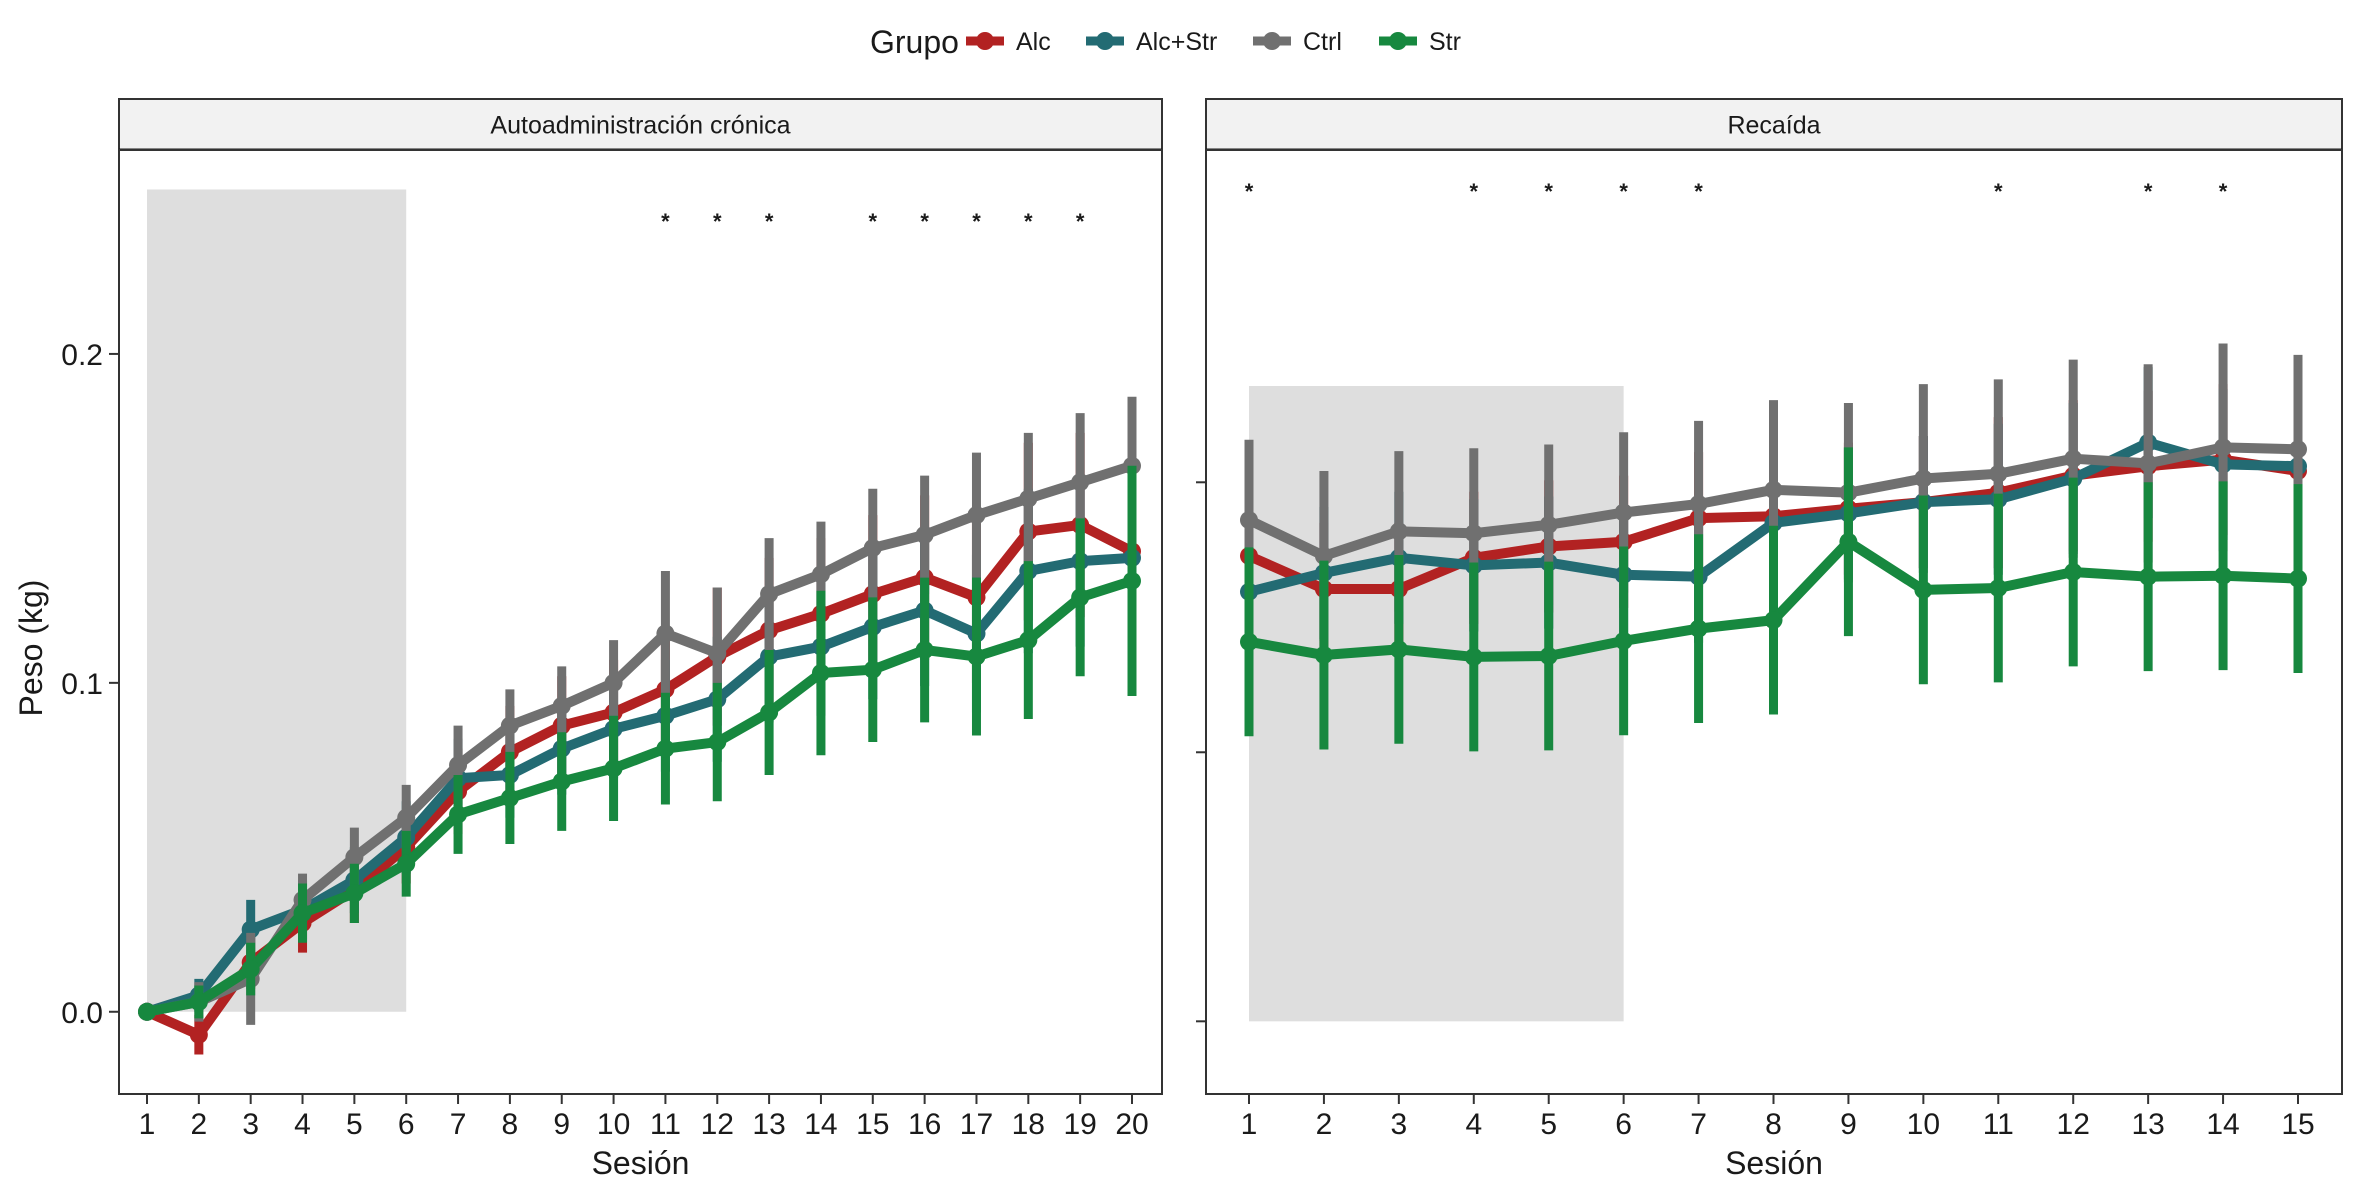 The image size is (2360, 1200). What do you see at coordinates (31, 648) in the screenshot?
I see `y-axis-title: Peso (kg)` at bounding box center [31, 648].